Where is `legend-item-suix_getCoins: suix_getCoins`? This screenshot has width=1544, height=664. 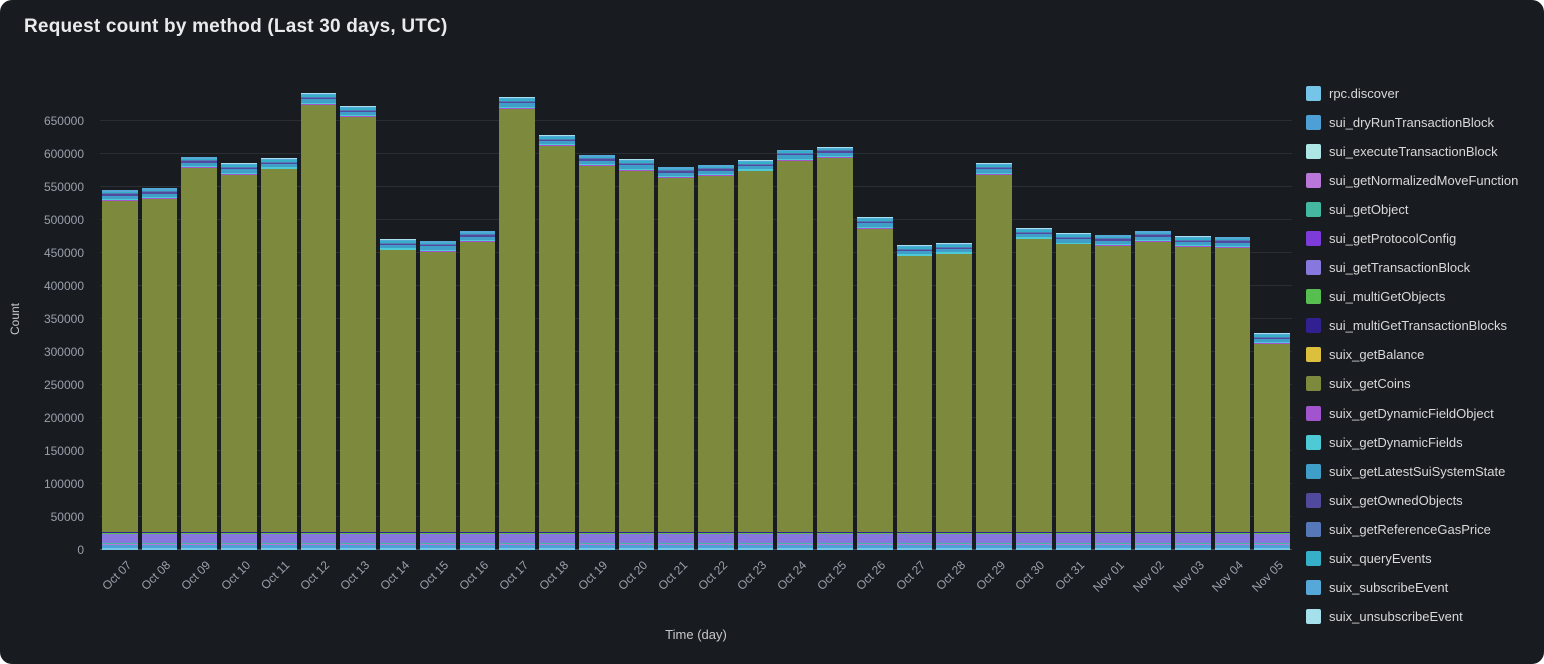 legend-item-suix_getCoins: suix_getCoins is located at coordinates (1412, 384).